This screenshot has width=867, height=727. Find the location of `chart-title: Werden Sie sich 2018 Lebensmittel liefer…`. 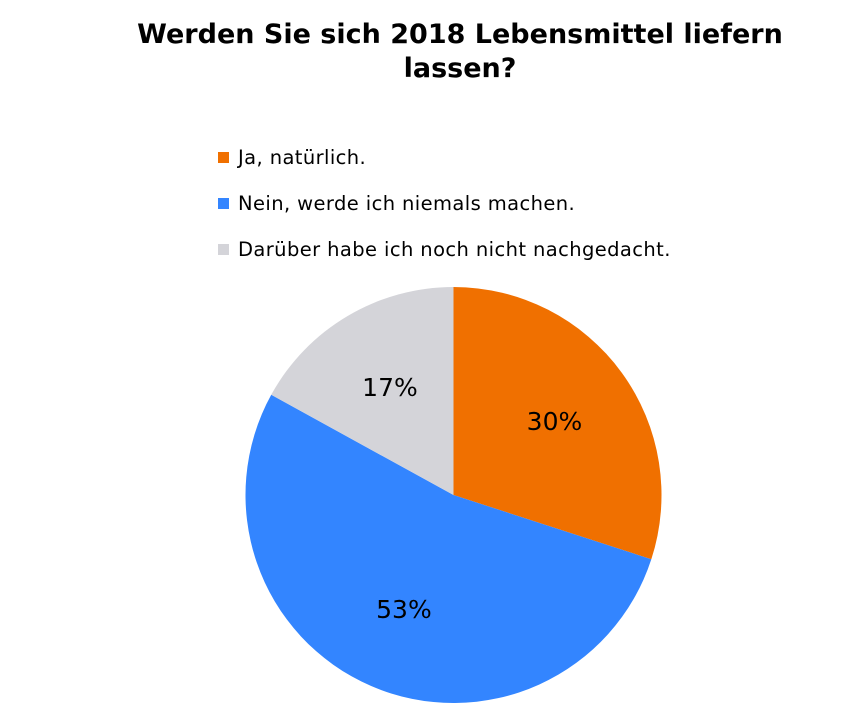

chart-title: Werden Sie sich 2018 Lebensmittel liefer… is located at coordinates (460, 51).